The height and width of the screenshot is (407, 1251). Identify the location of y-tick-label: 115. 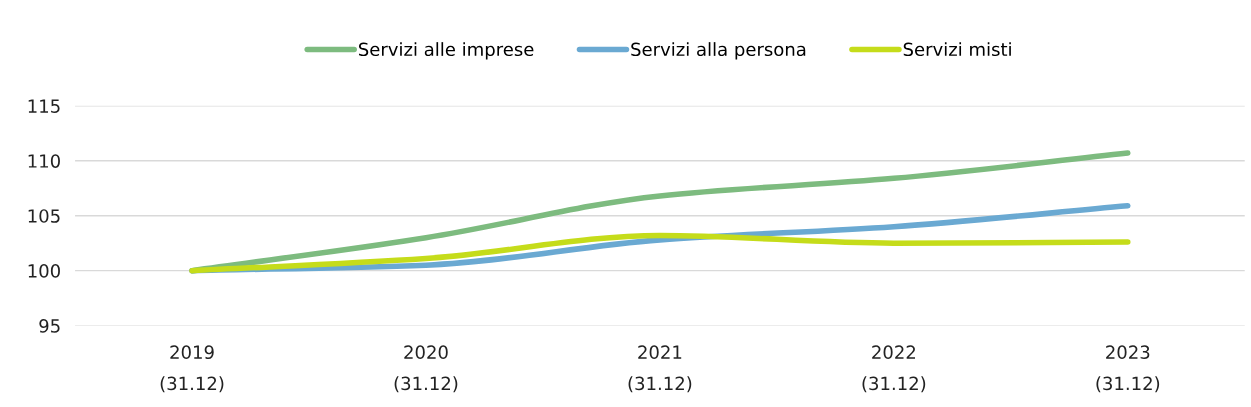
(44, 106).